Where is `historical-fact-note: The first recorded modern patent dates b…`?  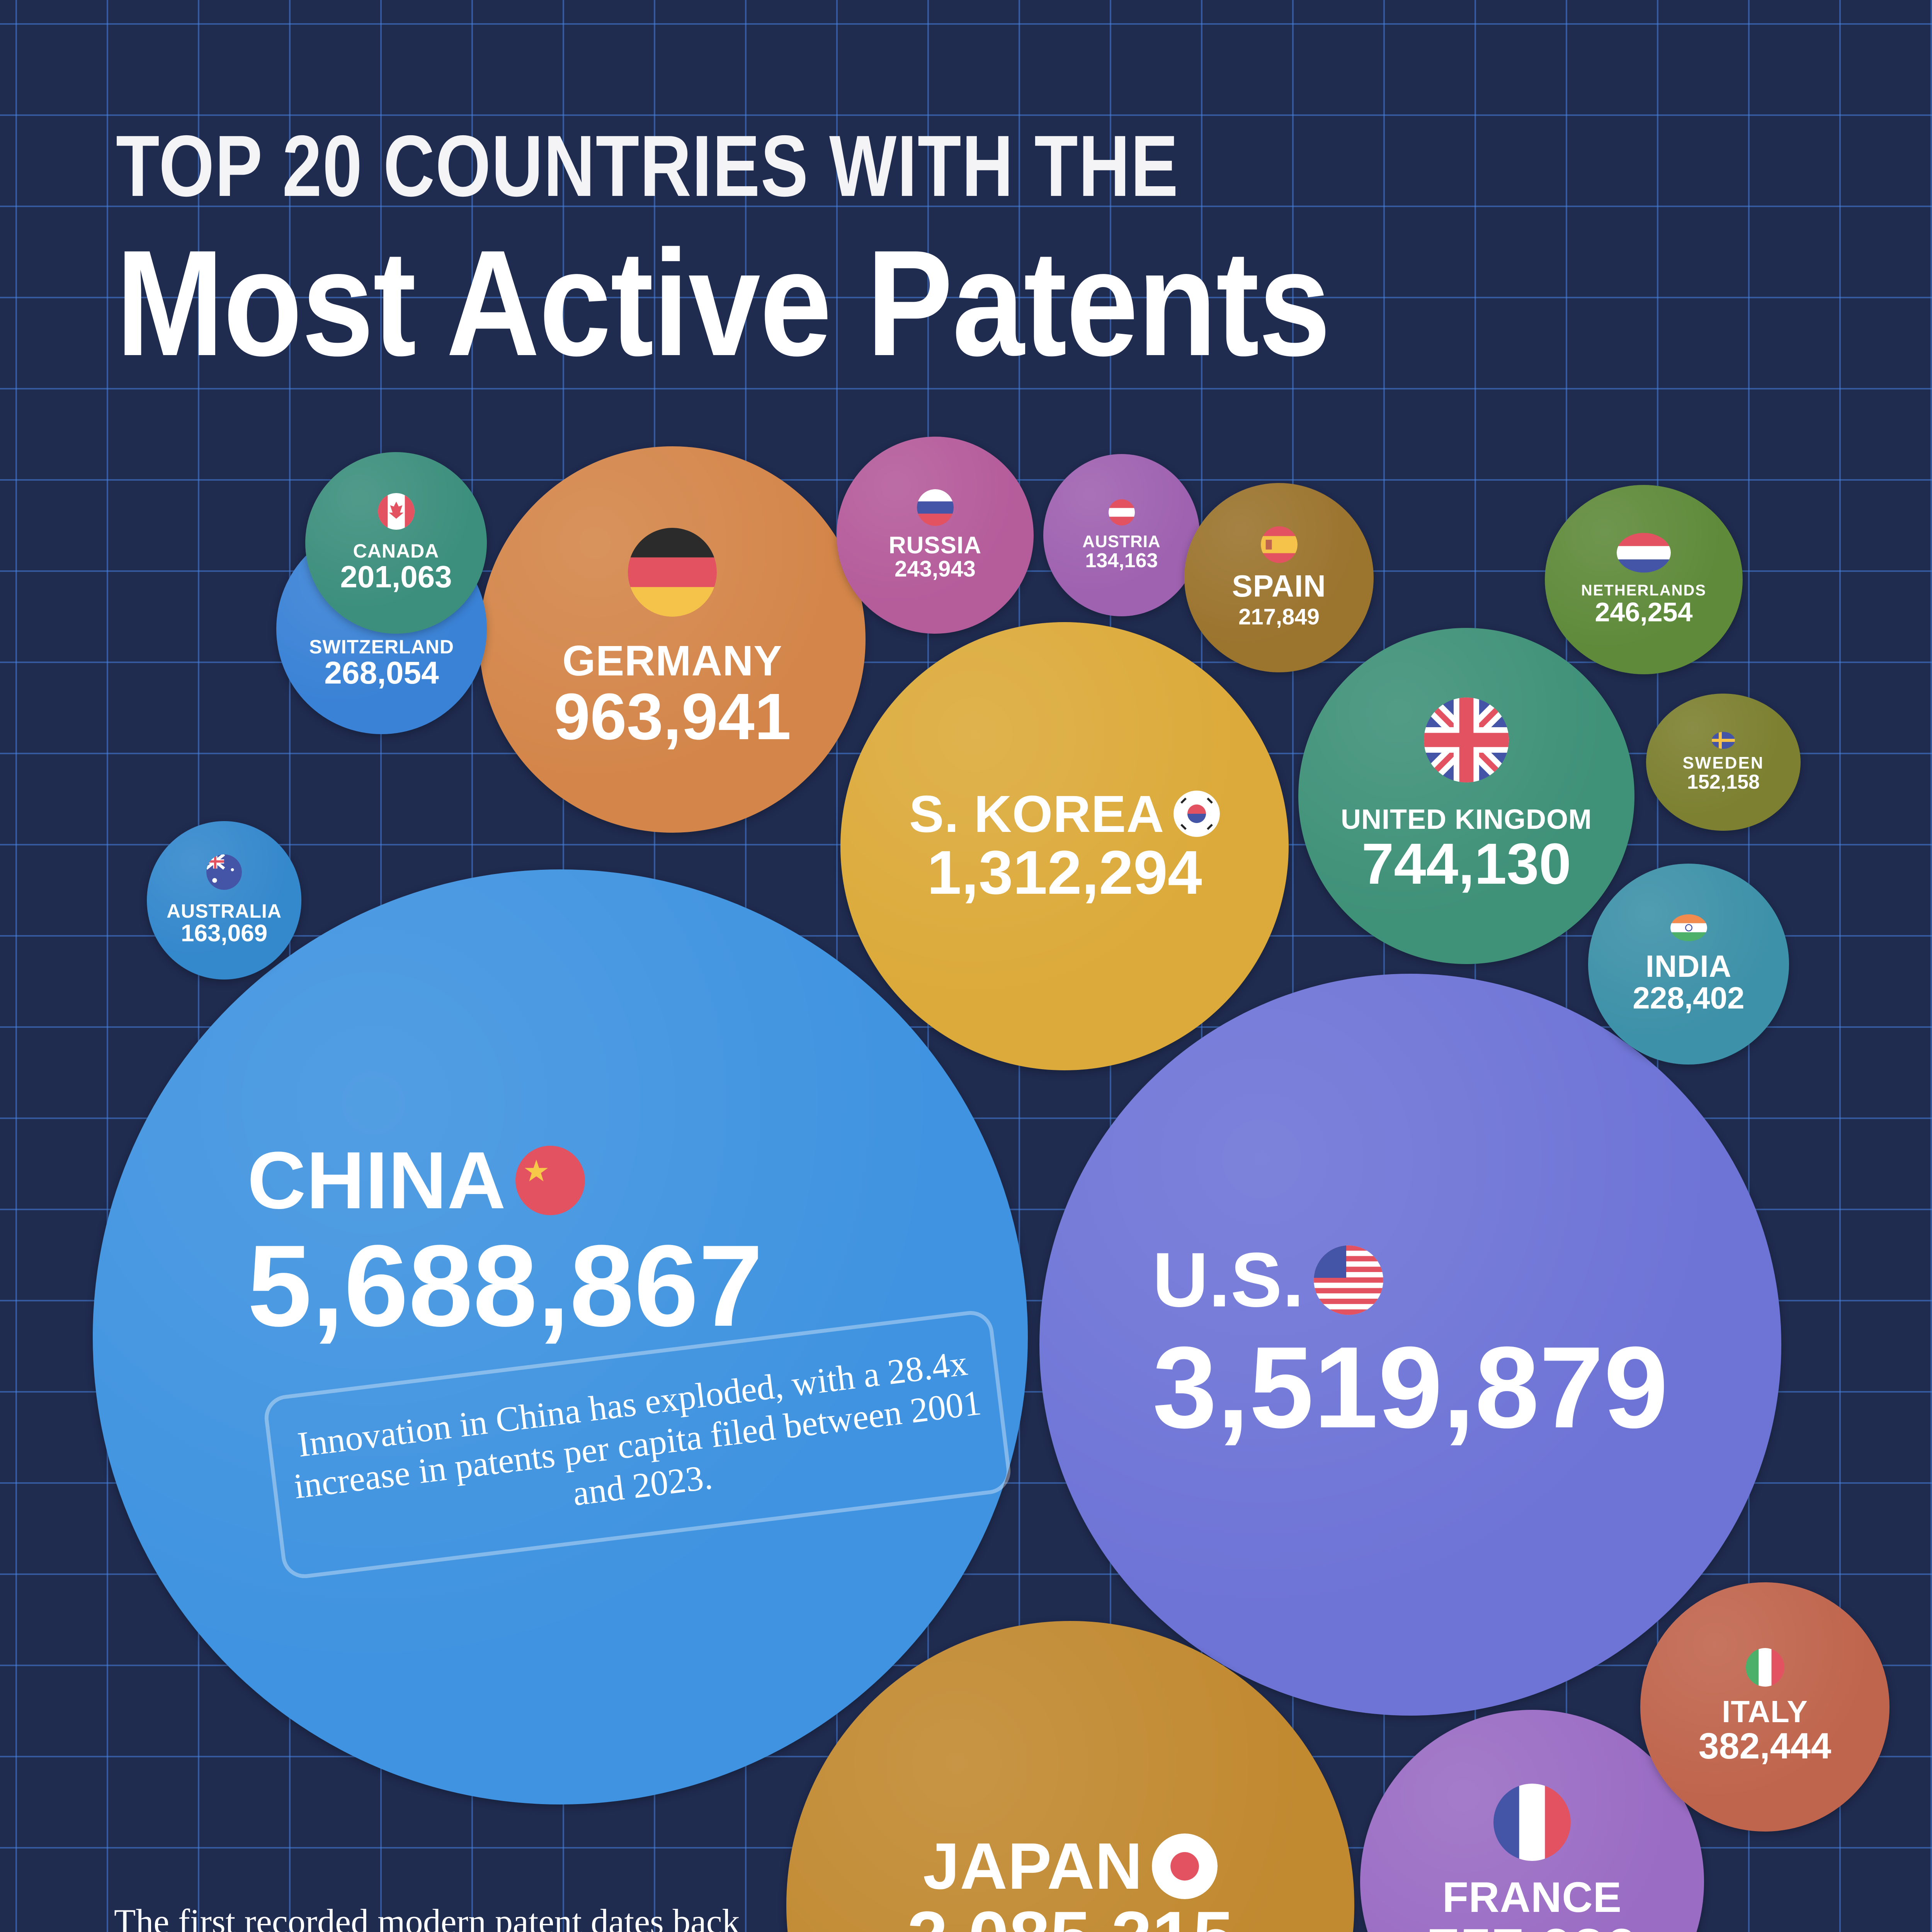
historical-fact-note: The first recorded modern patent dates b… is located at coordinates (427, 1917).